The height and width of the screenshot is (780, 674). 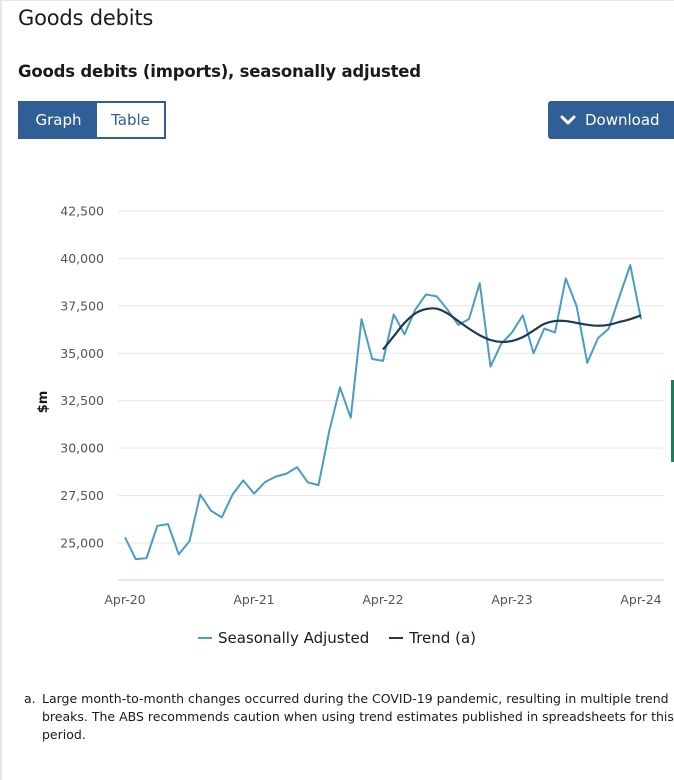 What do you see at coordinates (640, 599) in the screenshot?
I see `x-tick-label: Apr-24` at bounding box center [640, 599].